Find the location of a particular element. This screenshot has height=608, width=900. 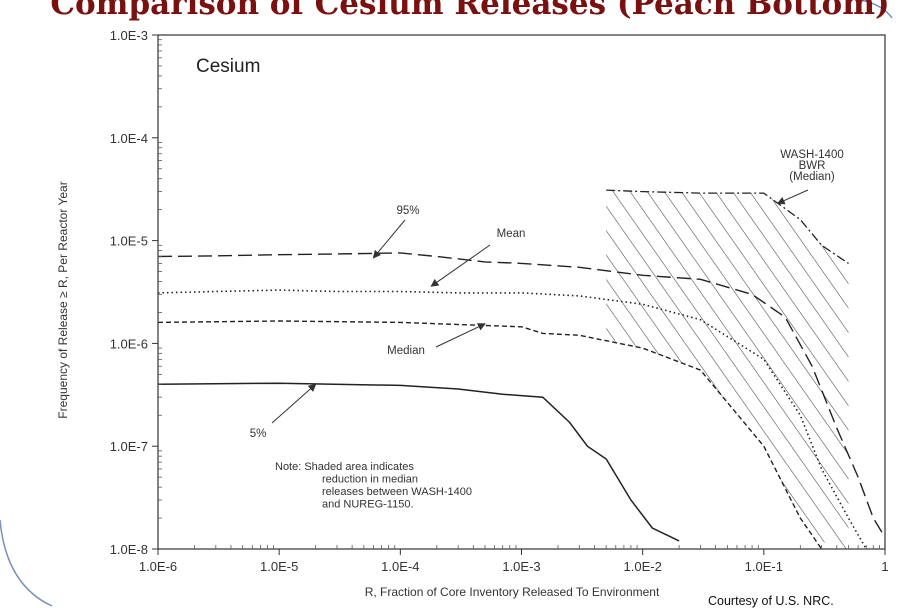

annotation-median-arrow is located at coordinates (460, 335).